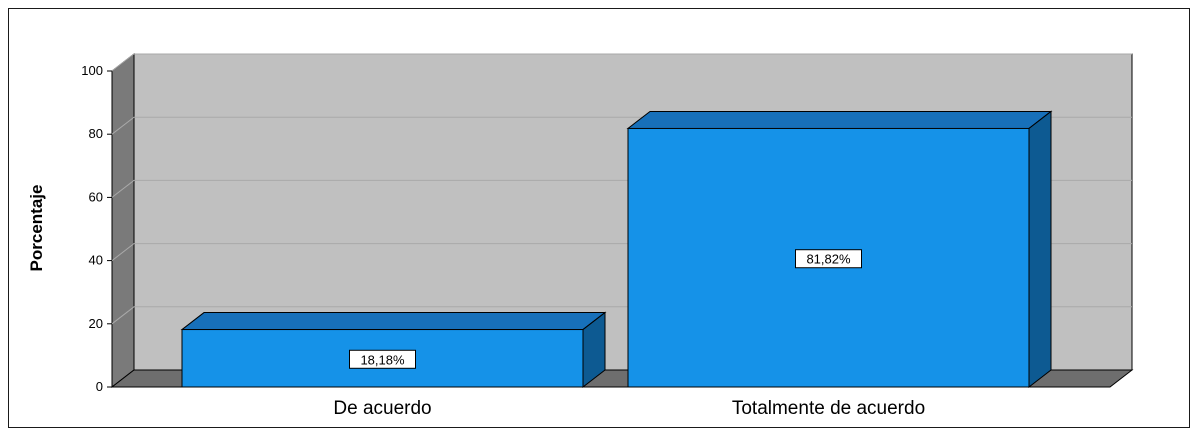 The height and width of the screenshot is (428, 1198). Describe the element at coordinates (621, 62) in the screenshot. I see `gridline` at that location.